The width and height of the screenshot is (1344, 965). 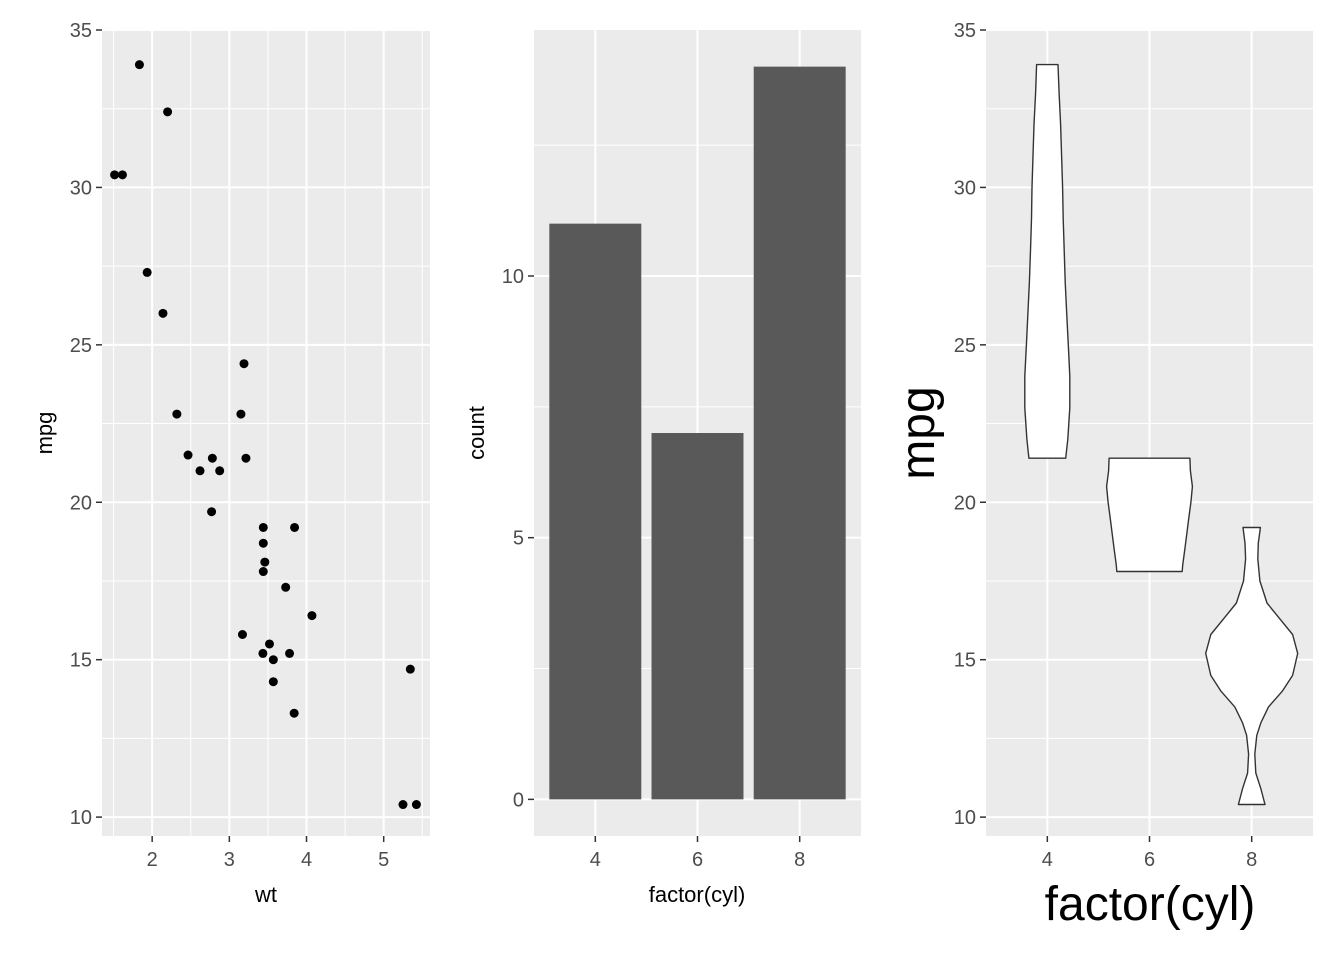 I want to click on x-tick-label: 2, so click(x=152, y=860).